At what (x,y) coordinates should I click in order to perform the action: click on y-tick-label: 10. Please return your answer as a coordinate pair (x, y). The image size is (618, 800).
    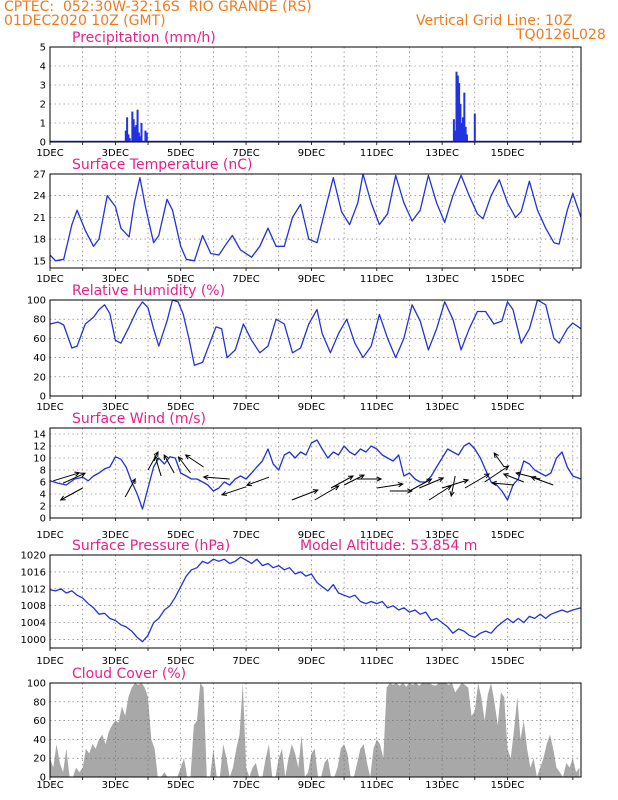
    Looking at the image, I should click on (39, 459).